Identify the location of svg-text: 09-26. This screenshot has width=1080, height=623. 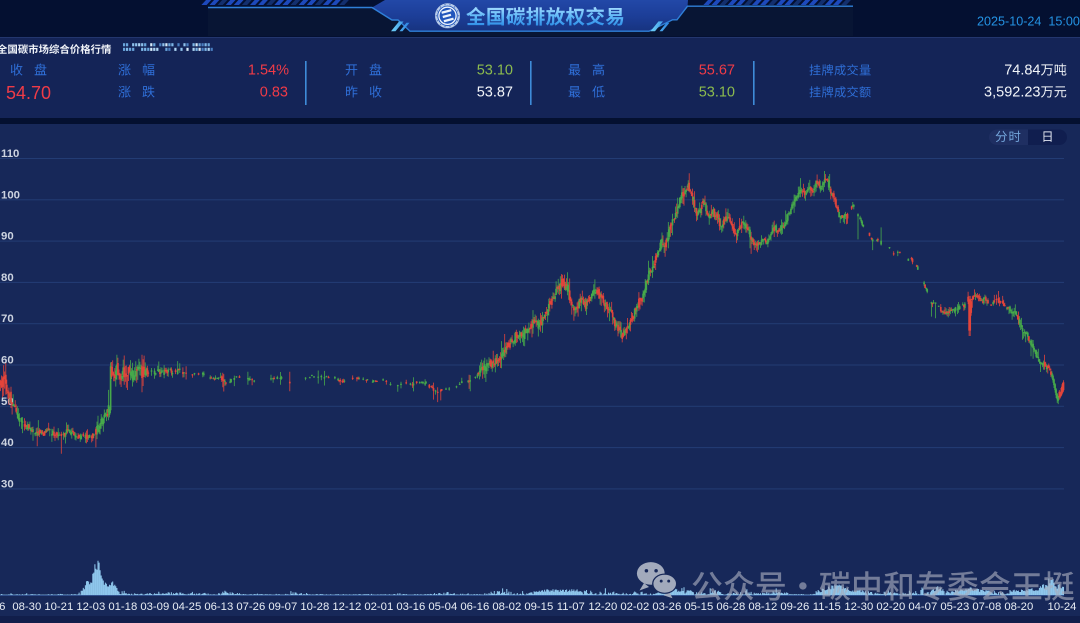
(794, 607).